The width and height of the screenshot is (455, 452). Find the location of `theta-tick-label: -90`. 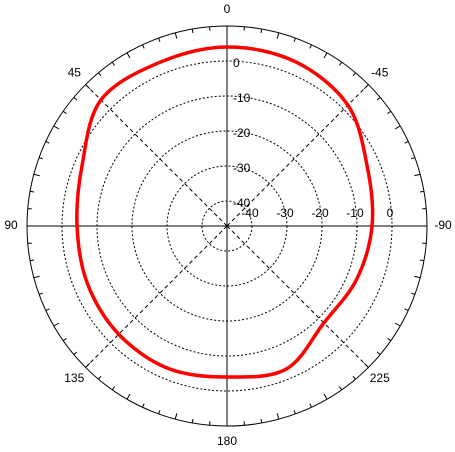

theta-tick-label: -90 is located at coordinates (443, 225).